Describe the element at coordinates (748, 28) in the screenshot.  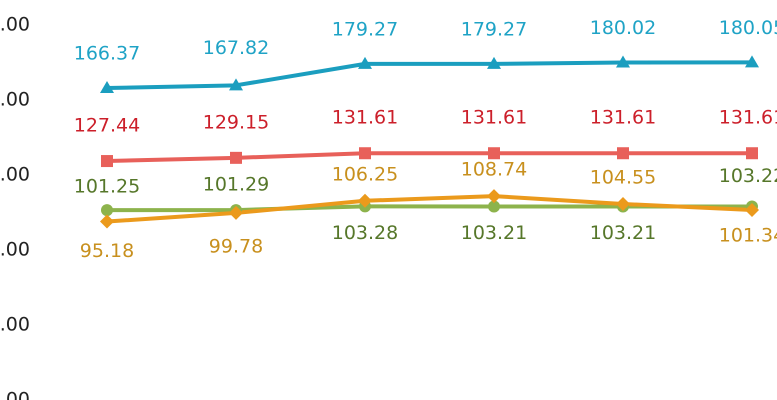
I see `data-label: 180.05` at that location.